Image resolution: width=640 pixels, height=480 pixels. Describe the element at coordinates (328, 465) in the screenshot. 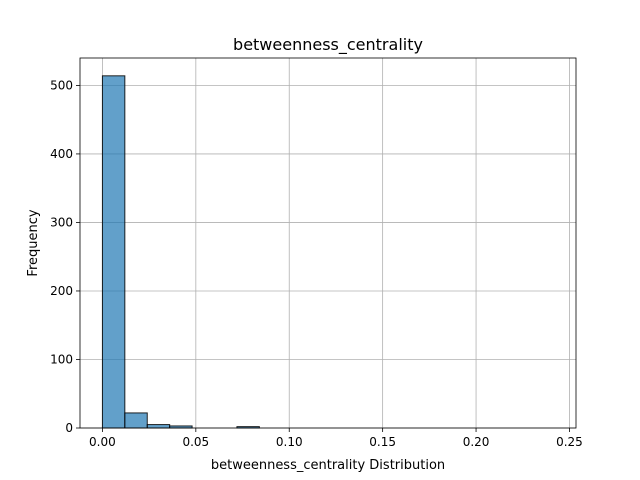

I see `x-axis-label: betweenness_centrality Distribution` at that location.